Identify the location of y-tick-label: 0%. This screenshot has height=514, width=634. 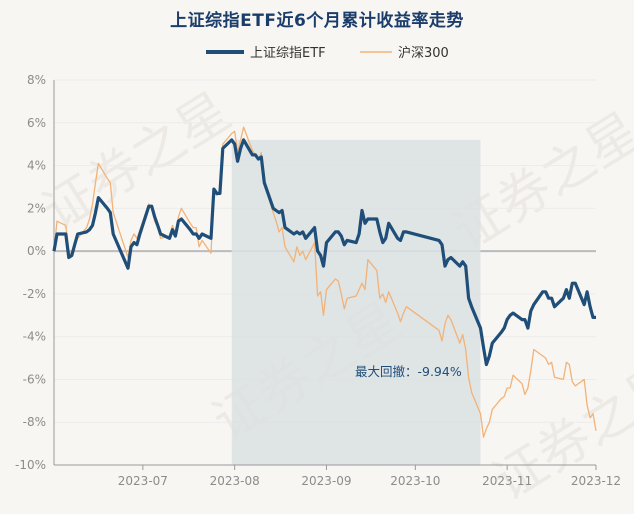
(36, 251).